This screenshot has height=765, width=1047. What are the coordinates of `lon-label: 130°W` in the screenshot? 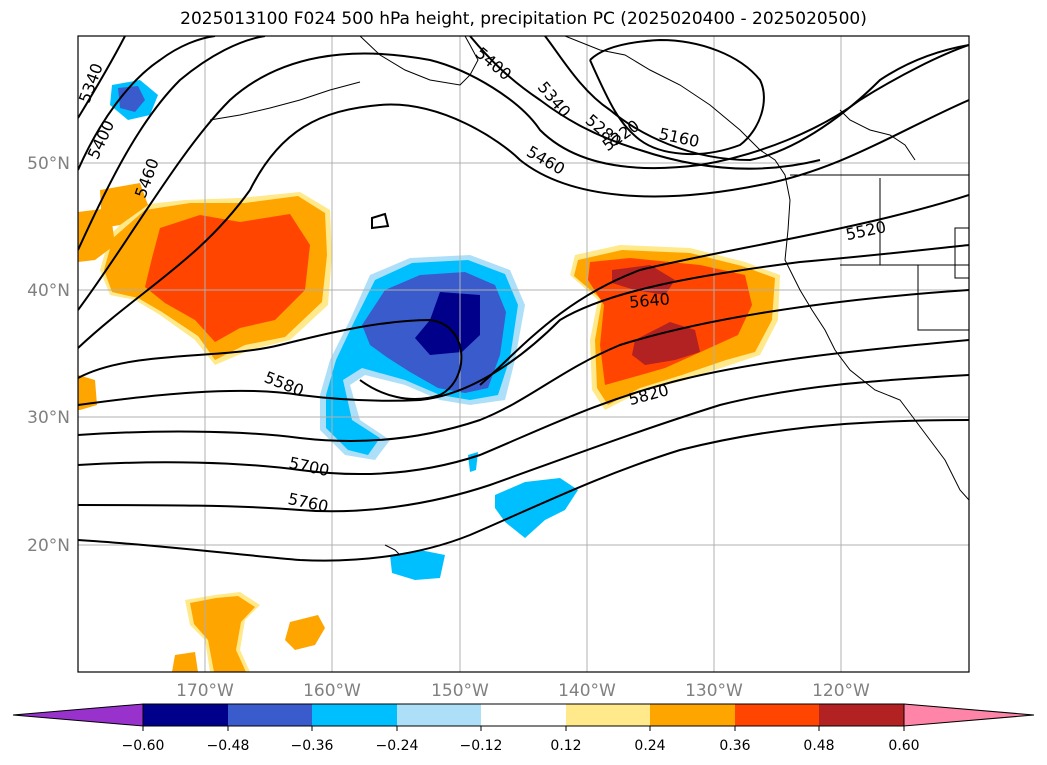 It's located at (714, 691).